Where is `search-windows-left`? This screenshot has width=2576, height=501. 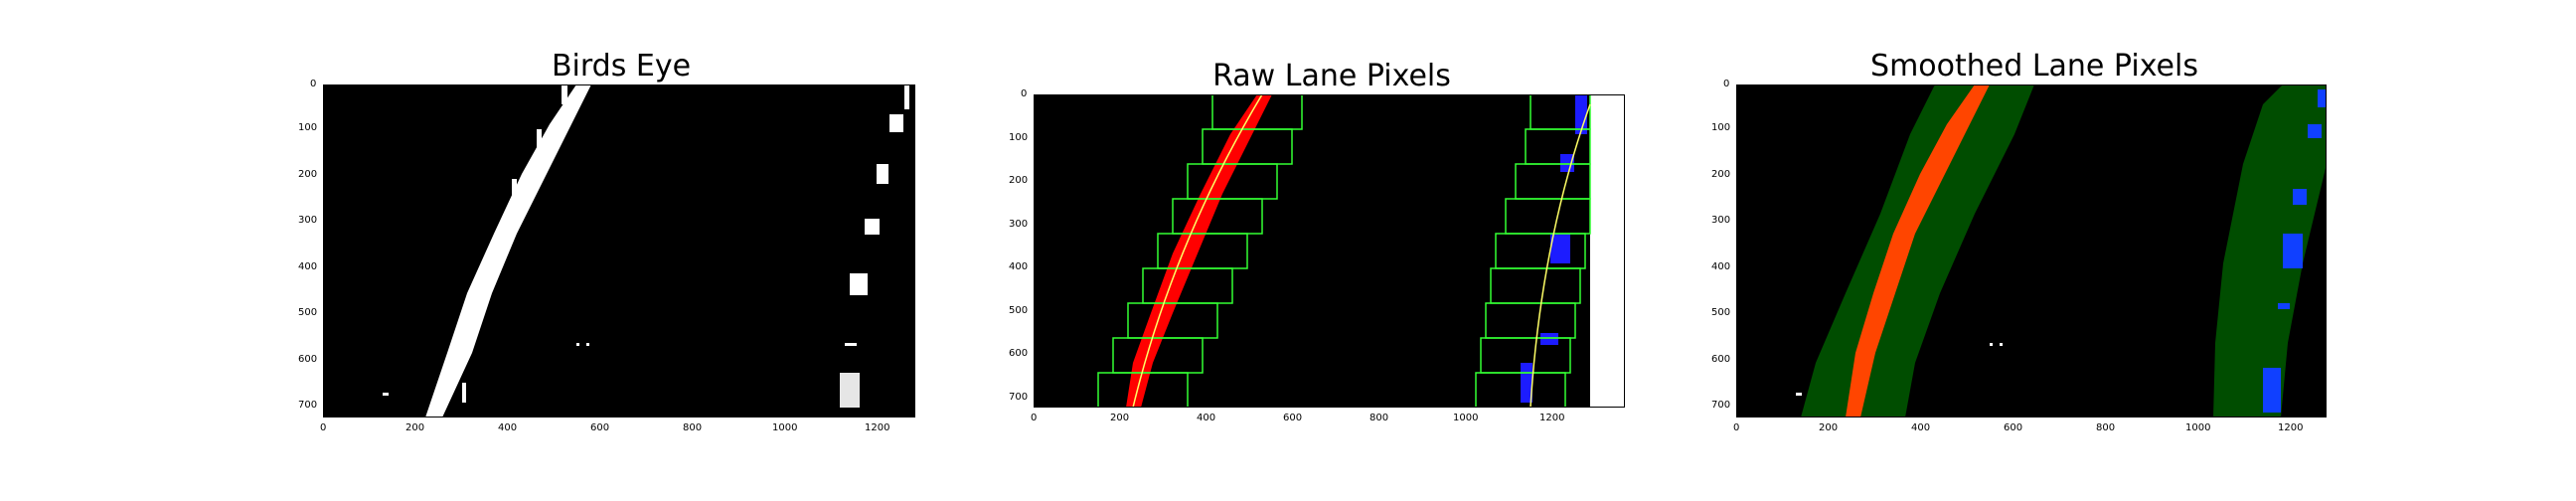
search-windows-left is located at coordinates (1200, 251).